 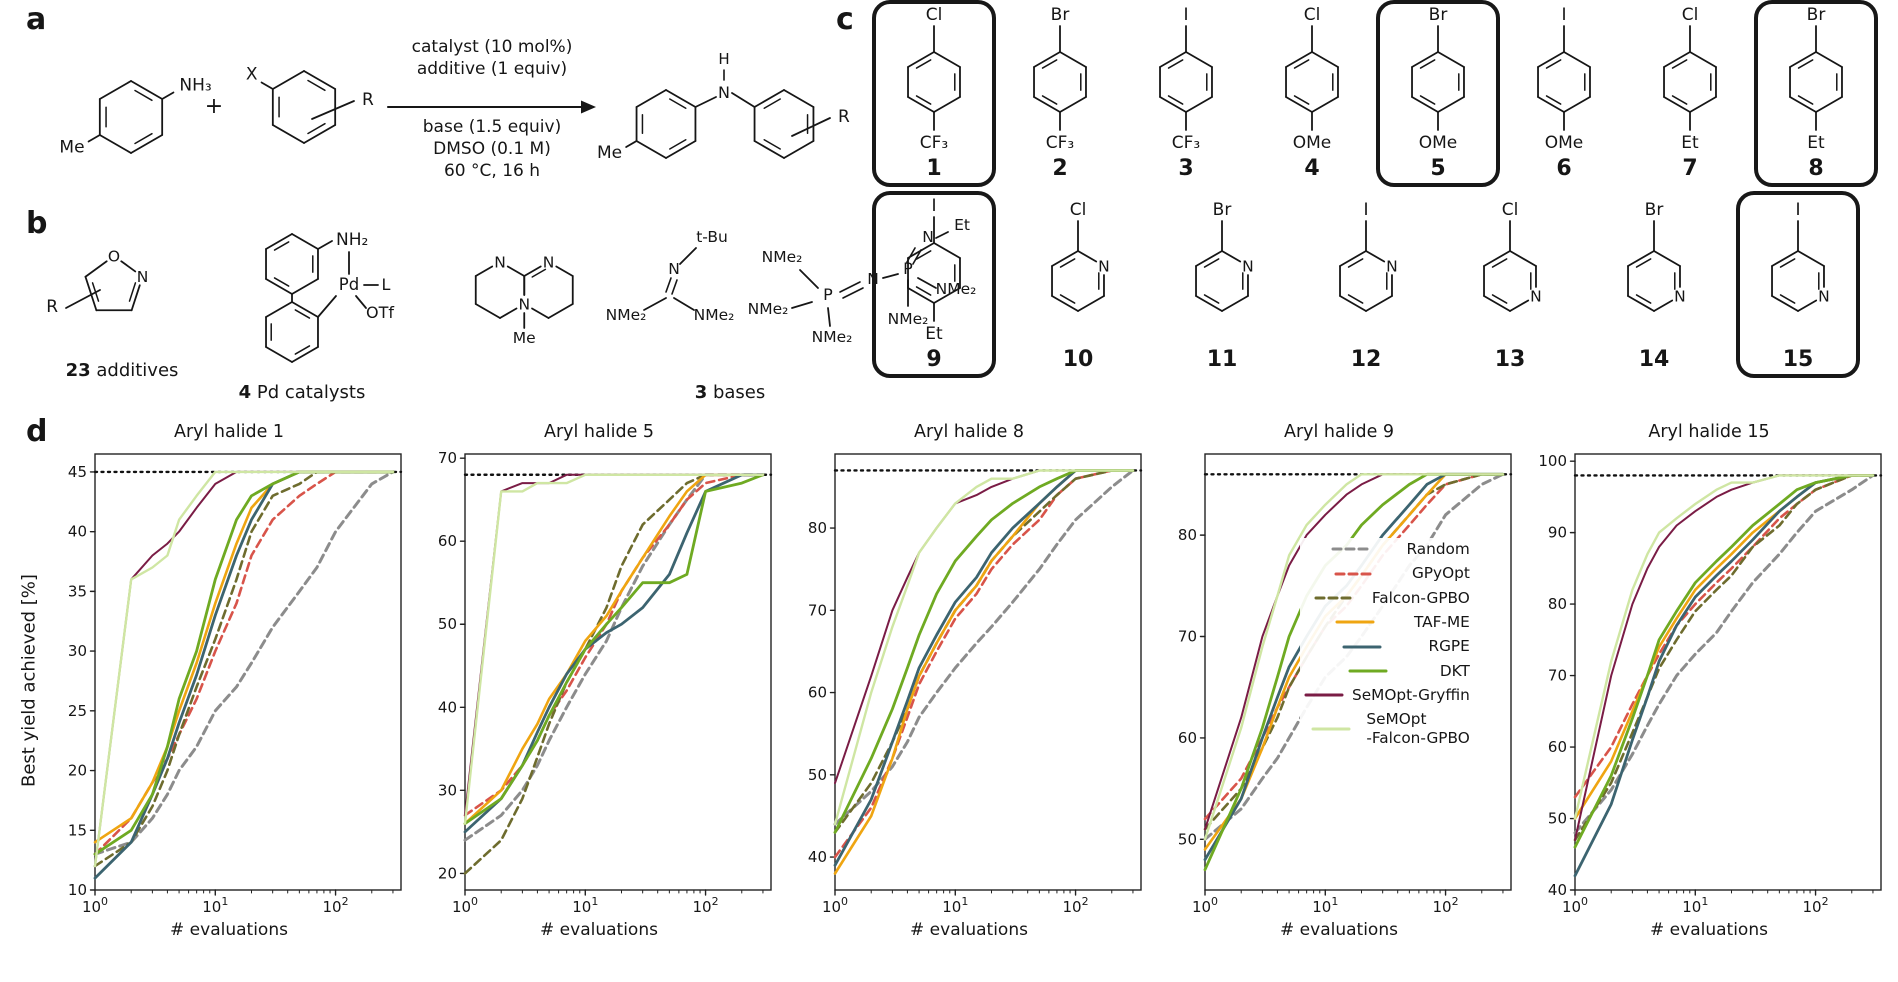 What do you see at coordinates (934, 284) in the screenshot?
I see `aryl-halide-9: I Et 9` at bounding box center [934, 284].